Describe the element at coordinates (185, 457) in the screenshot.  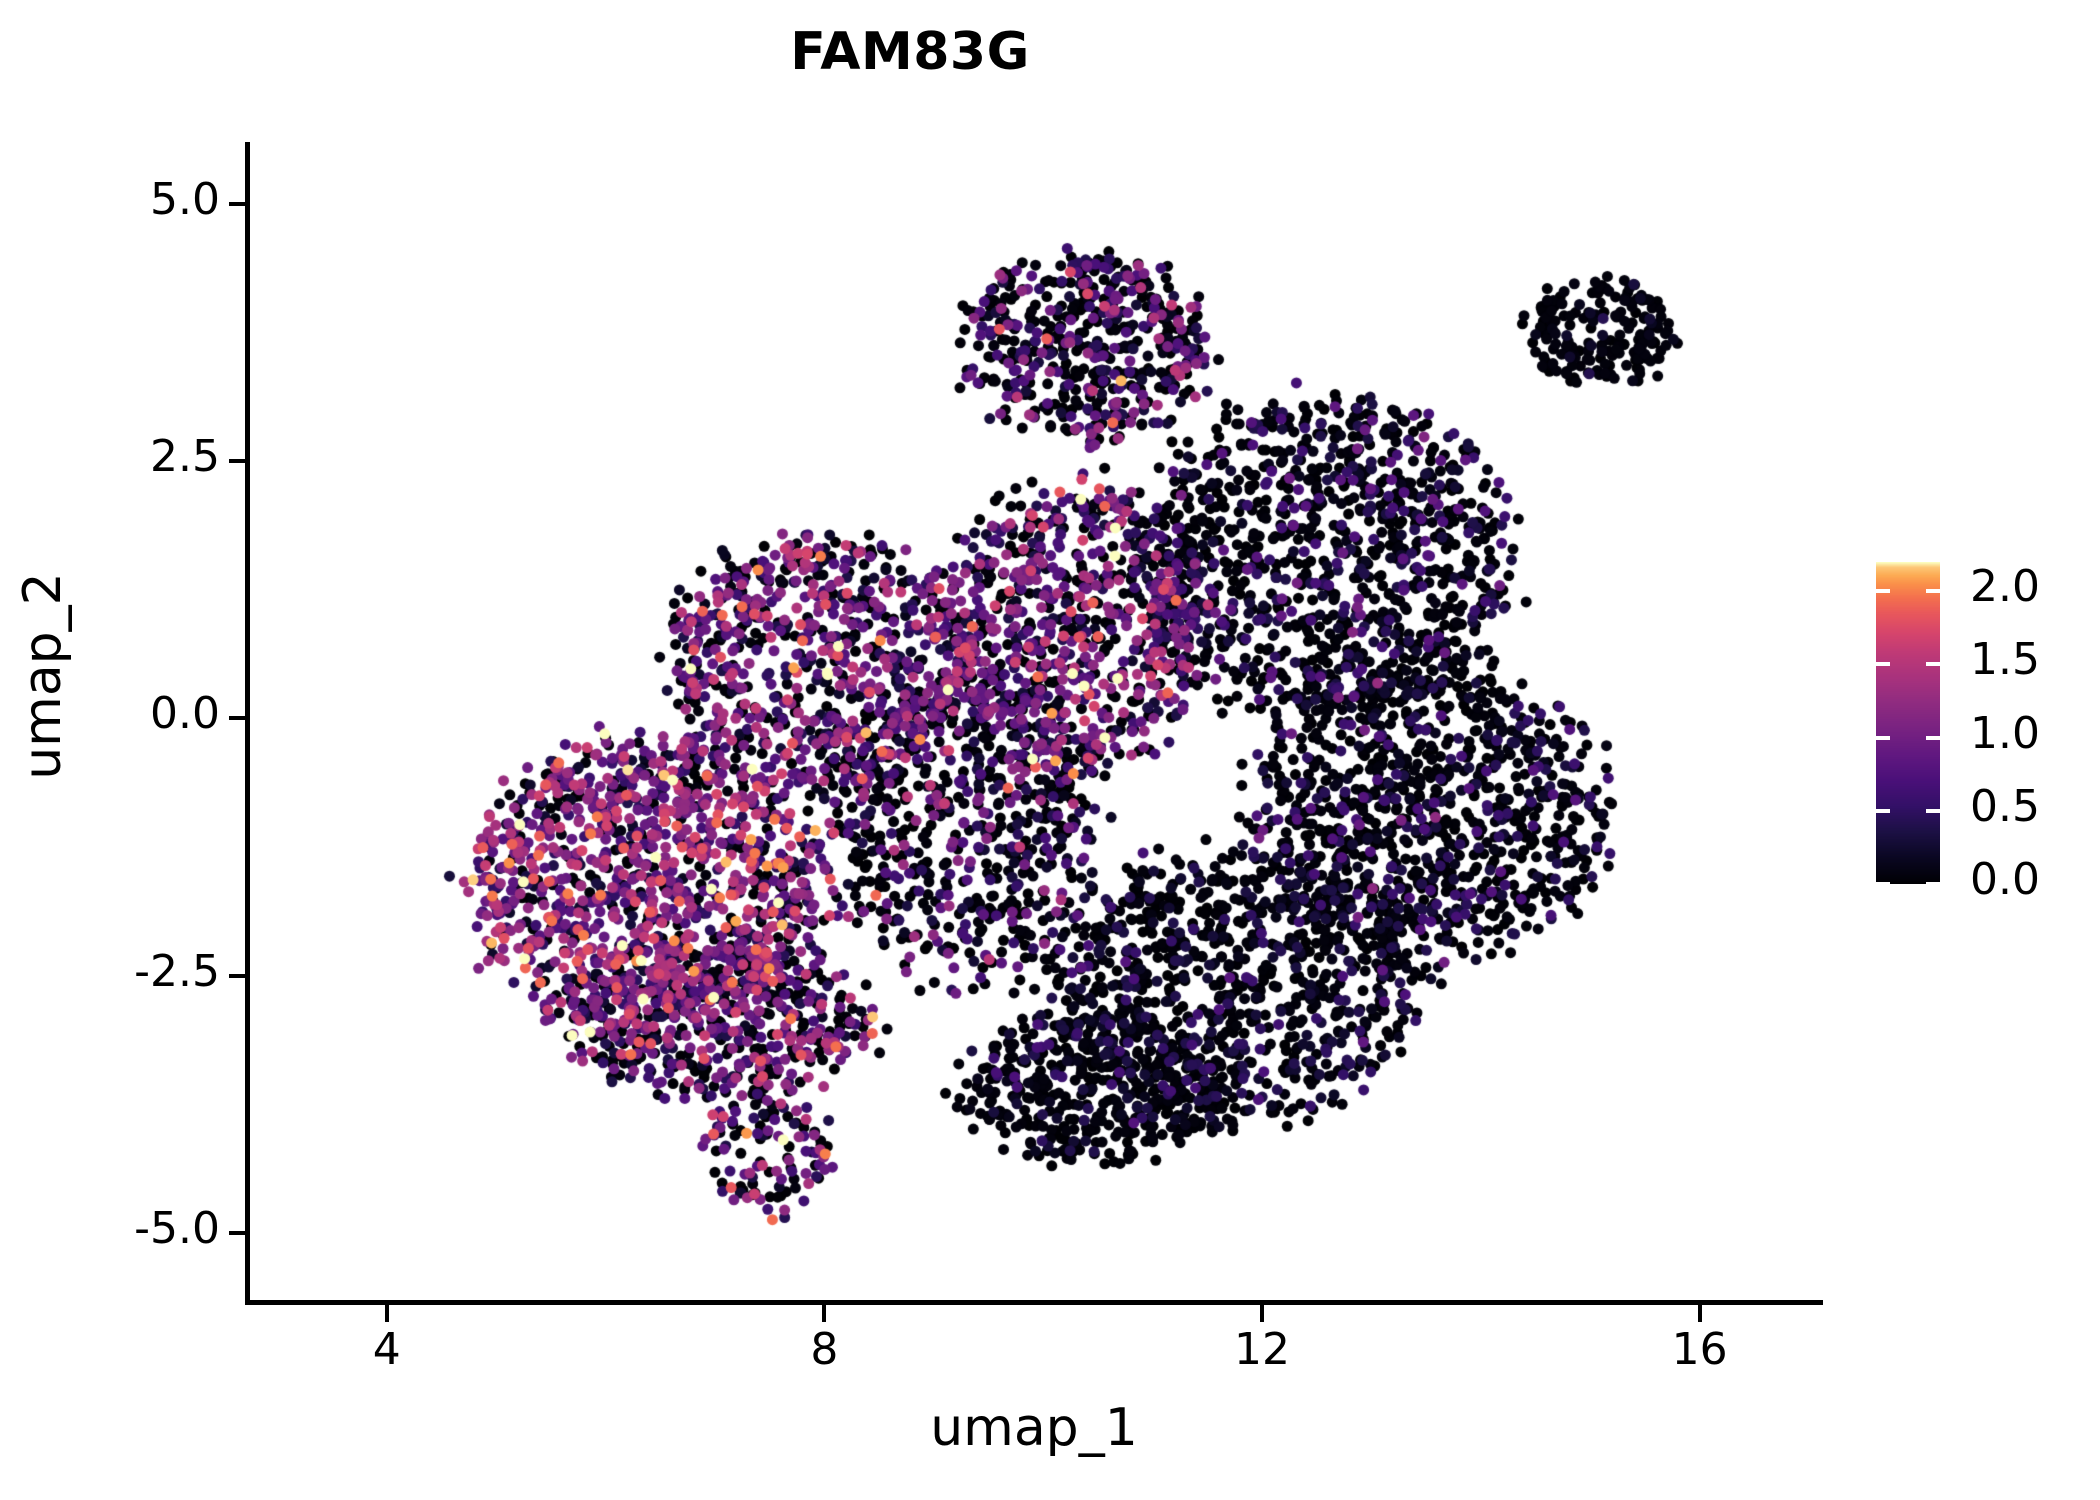
I see `y-tick-label: 2.5` at that location.